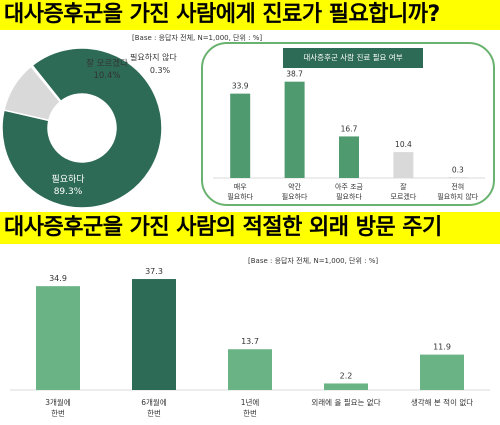 Image resolution: width=500 pixels, height=425 pixels. I want to click on visit-cycle-value-0: 34.9, so click(58, 278).